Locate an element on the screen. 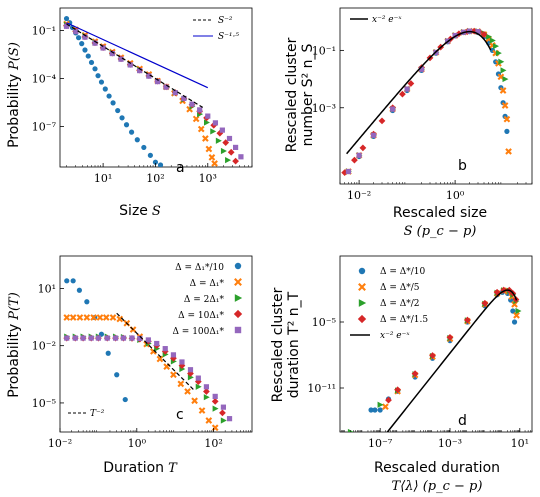  panel-b-frame is located at coordinates (436, 96).